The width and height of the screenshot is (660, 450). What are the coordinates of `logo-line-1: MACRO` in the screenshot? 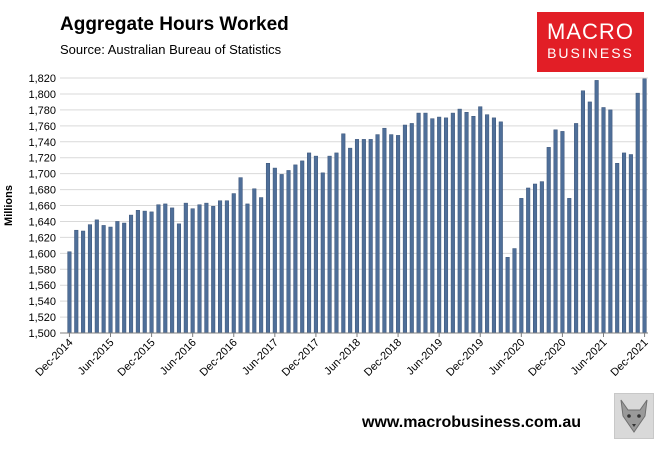 It's located at (590, 31).